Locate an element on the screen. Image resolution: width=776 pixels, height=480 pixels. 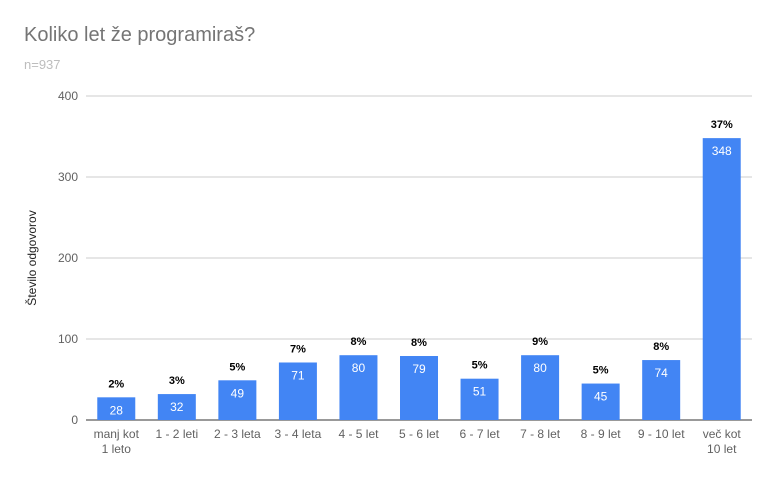
x-category-label: manj kot is located at coordinates (117, 434).